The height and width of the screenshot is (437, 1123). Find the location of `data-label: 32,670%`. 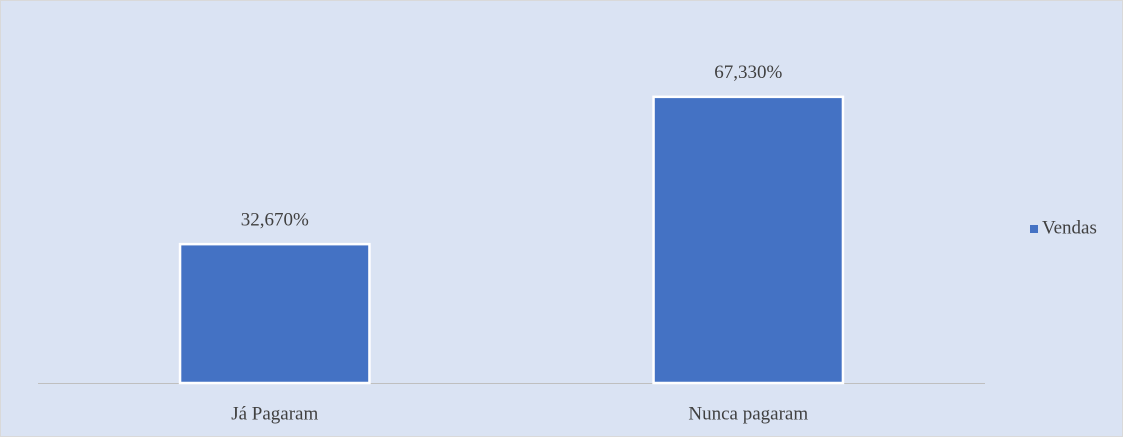

data-label: 32,670% is located at coordinates (275, 220).